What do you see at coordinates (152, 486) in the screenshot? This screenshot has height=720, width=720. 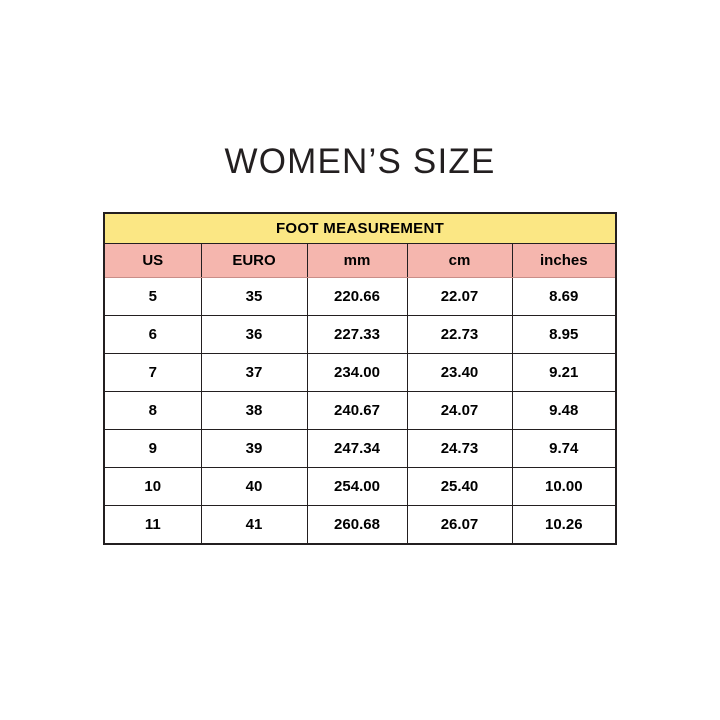 I see `cell-us: 10` at bounding box center [152, 486].